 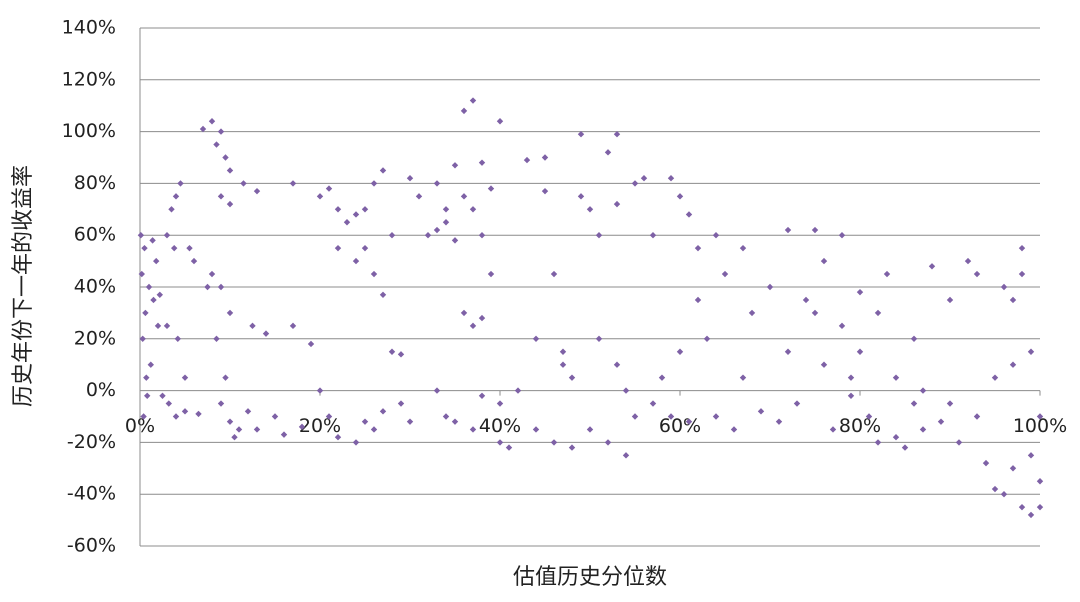 I want to click on y-tick-label: -40%, so click(x=91, y=494).